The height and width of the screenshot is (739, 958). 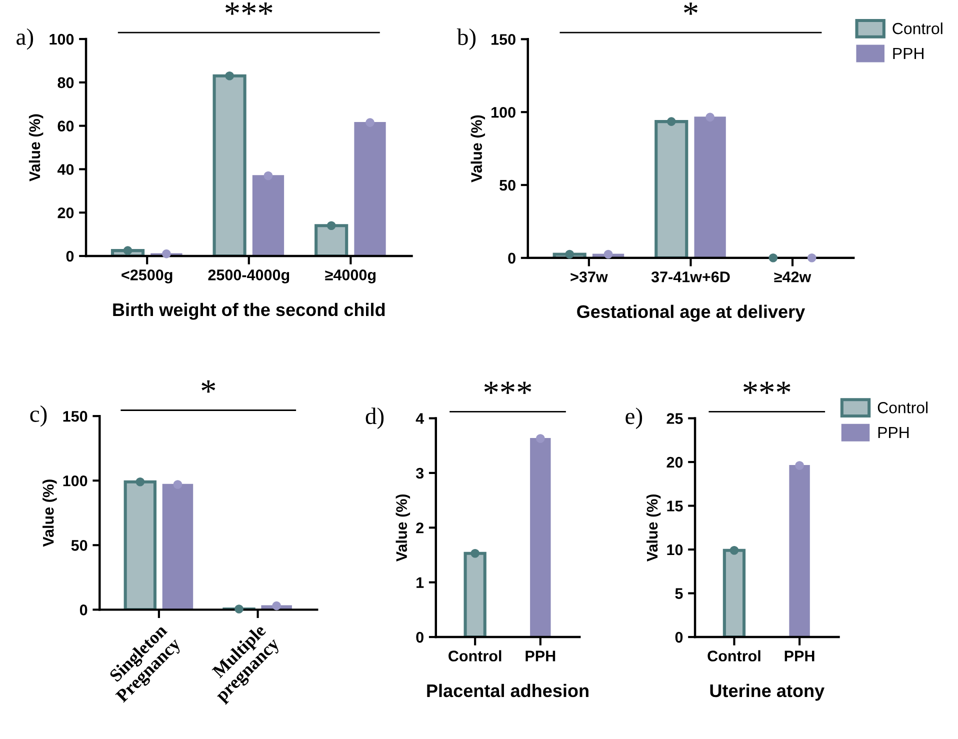 What do you see at coordinates (675, 550) in the screenshot?
I see `y-tick-label: 10` at bounding box center [675, 550].